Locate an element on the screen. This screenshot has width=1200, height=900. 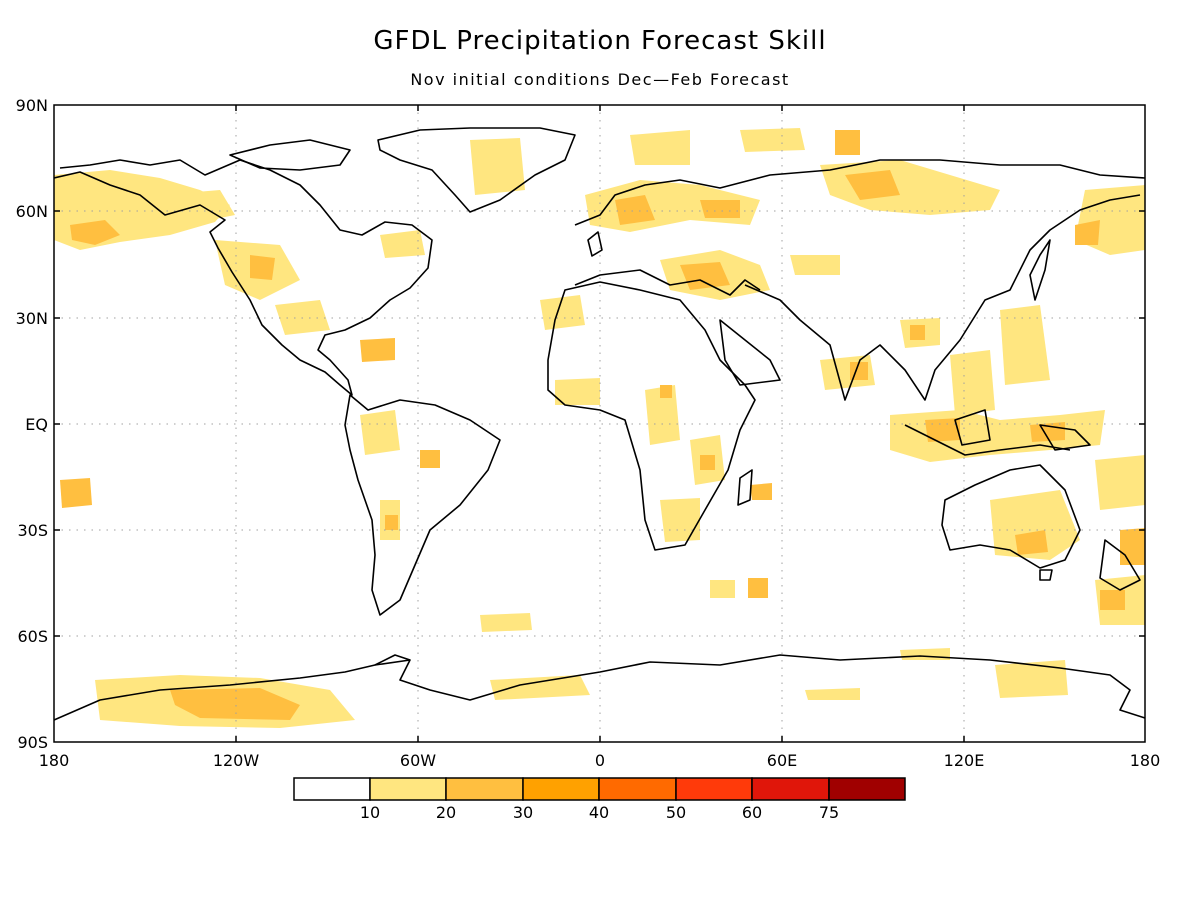
coastline-tasmania is located at coordinates (1046, 575).